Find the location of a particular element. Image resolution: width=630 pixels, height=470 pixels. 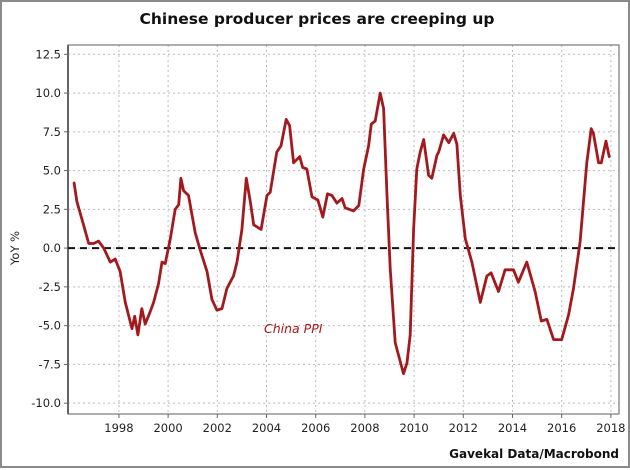

x-tick-label: 2008 is located at coordinates (364, 428).